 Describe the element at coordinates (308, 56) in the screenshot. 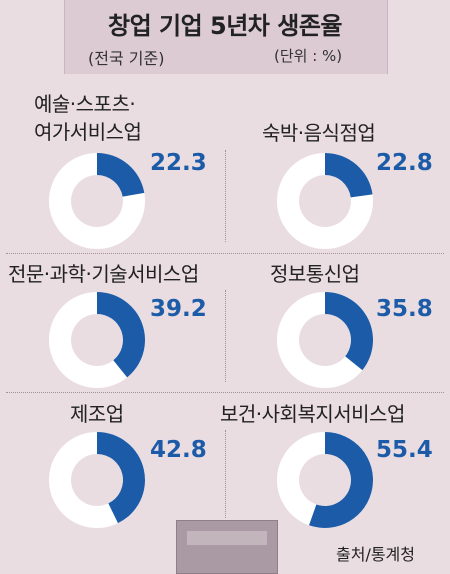

I see `unit-note: (단위 : %)` at that location.